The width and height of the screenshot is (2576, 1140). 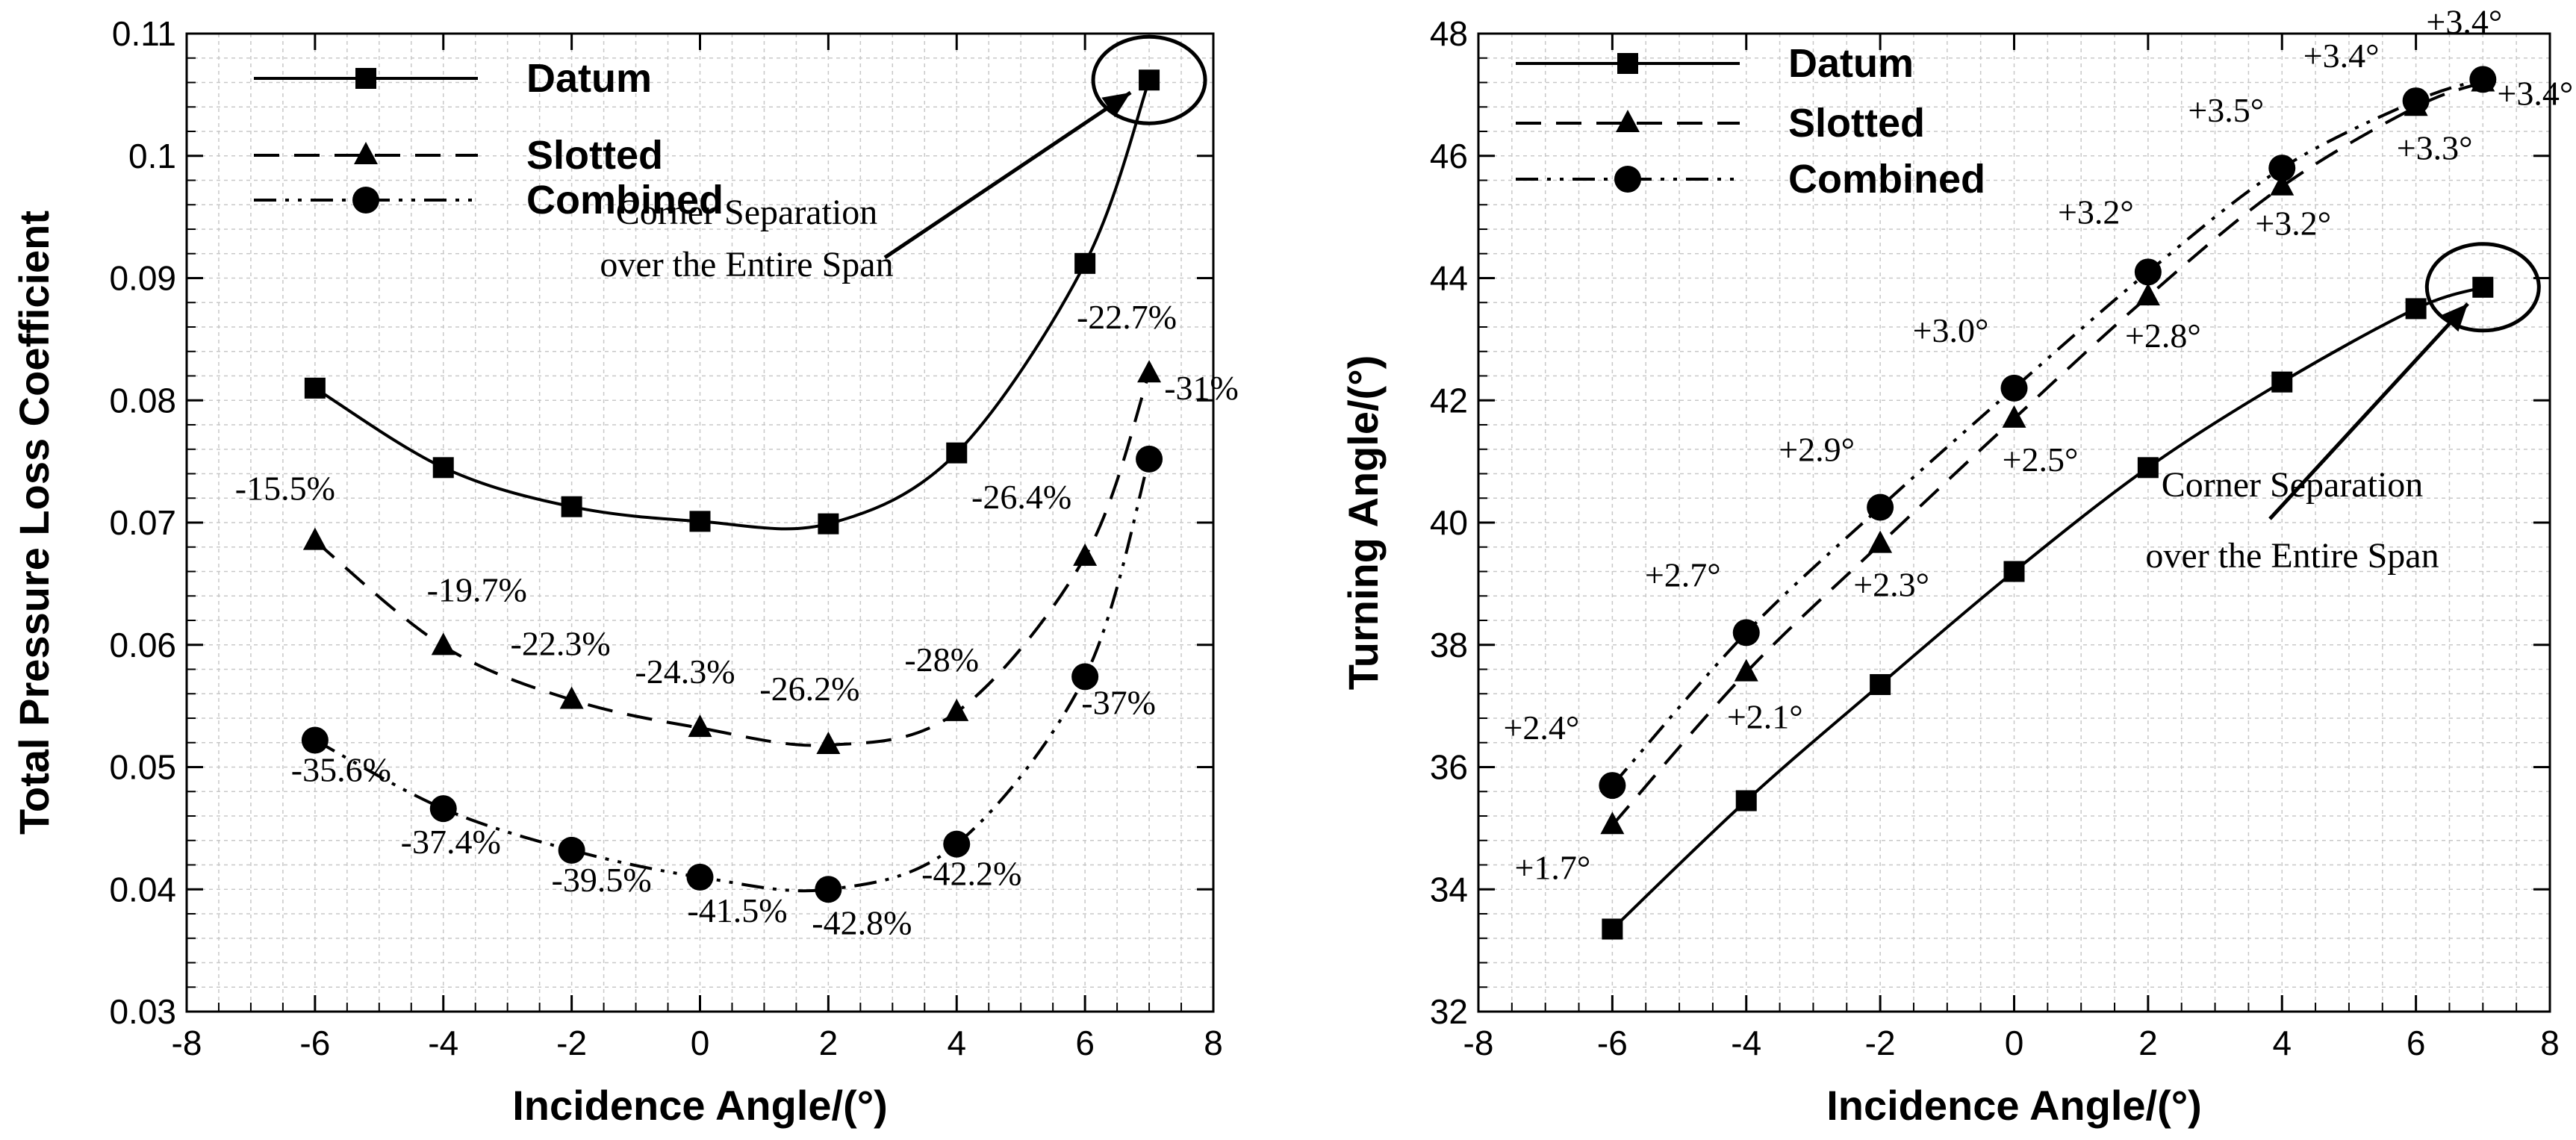 What do you see at coordinates (142, 890) in the screenshot?
I see `y-tick-label: 0.04` at bounding box center [142, 890].